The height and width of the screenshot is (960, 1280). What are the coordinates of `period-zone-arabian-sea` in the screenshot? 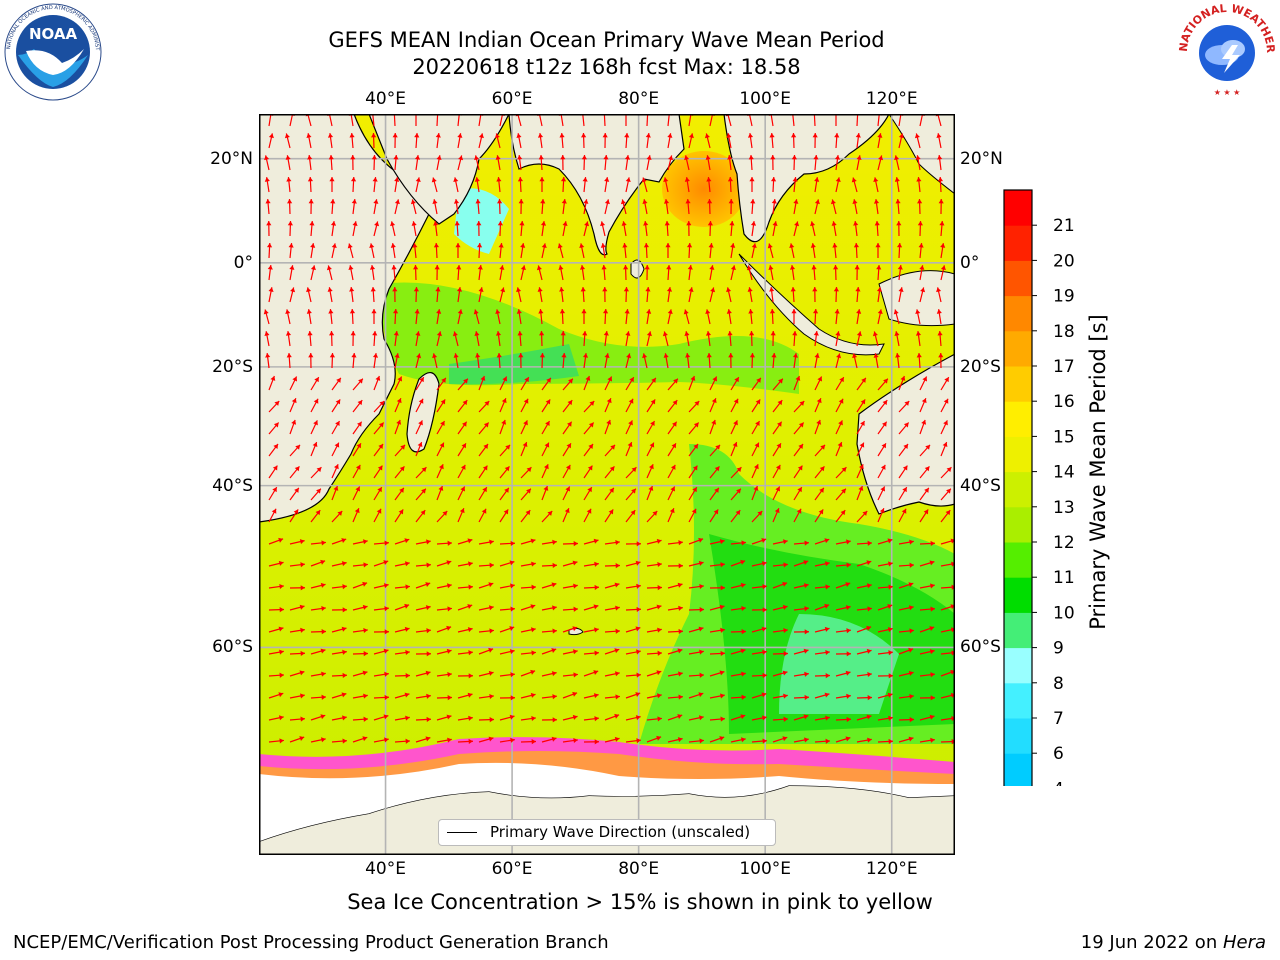 It's located at (481, 221).